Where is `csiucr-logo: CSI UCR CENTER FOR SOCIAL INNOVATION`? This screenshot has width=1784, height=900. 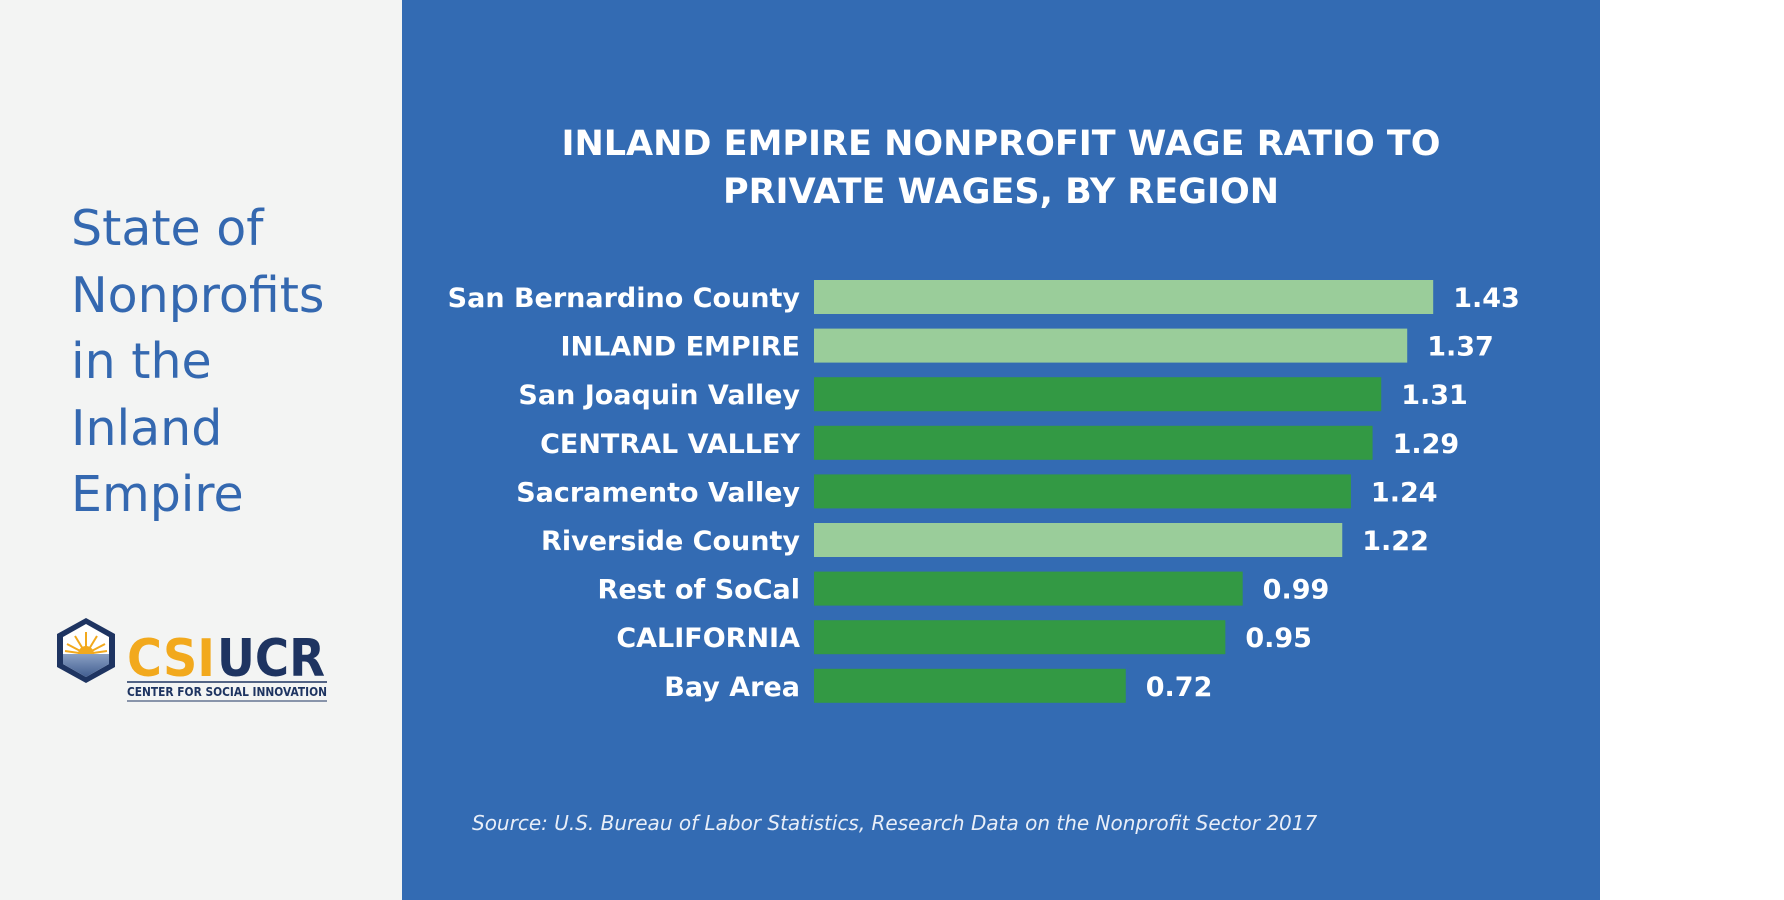
csiucr-logo: CSI UCR CENTER FOR SOCIAL INNOVATION is located at coordinates (192, 660).